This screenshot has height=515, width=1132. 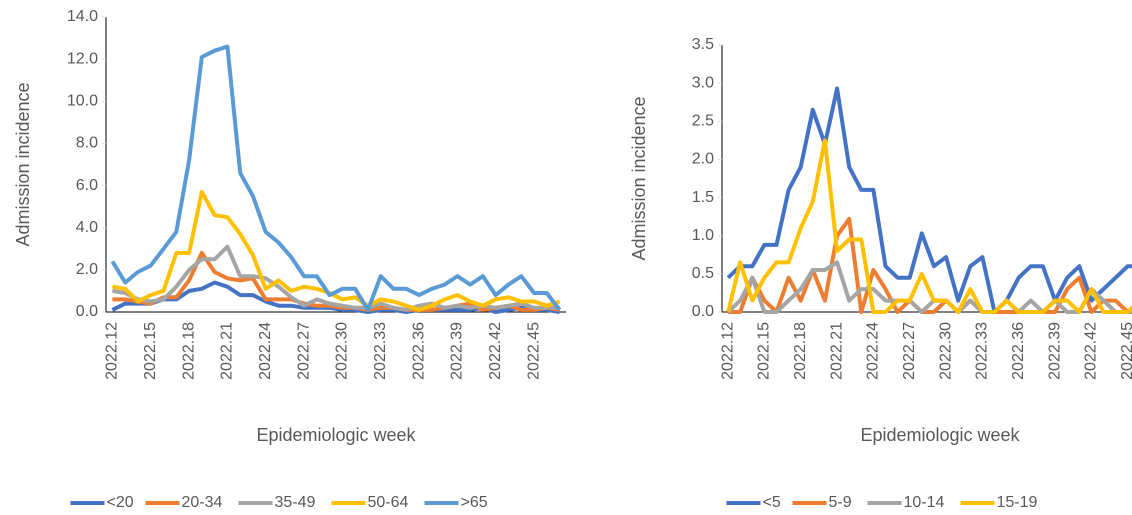 I want to click on y-tick-label: 14.0, so click(x=82, y=16).